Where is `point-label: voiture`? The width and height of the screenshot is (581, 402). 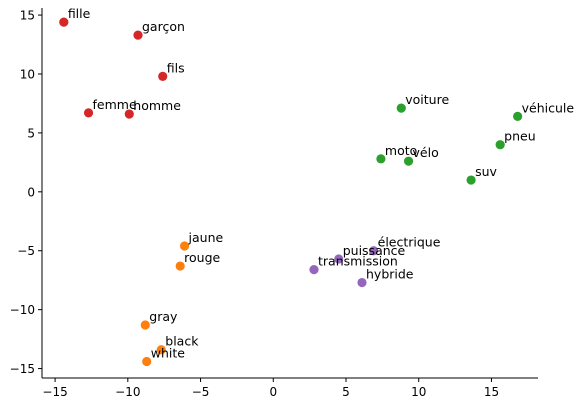 point-label: voiture is located at coordinates (427, 99).